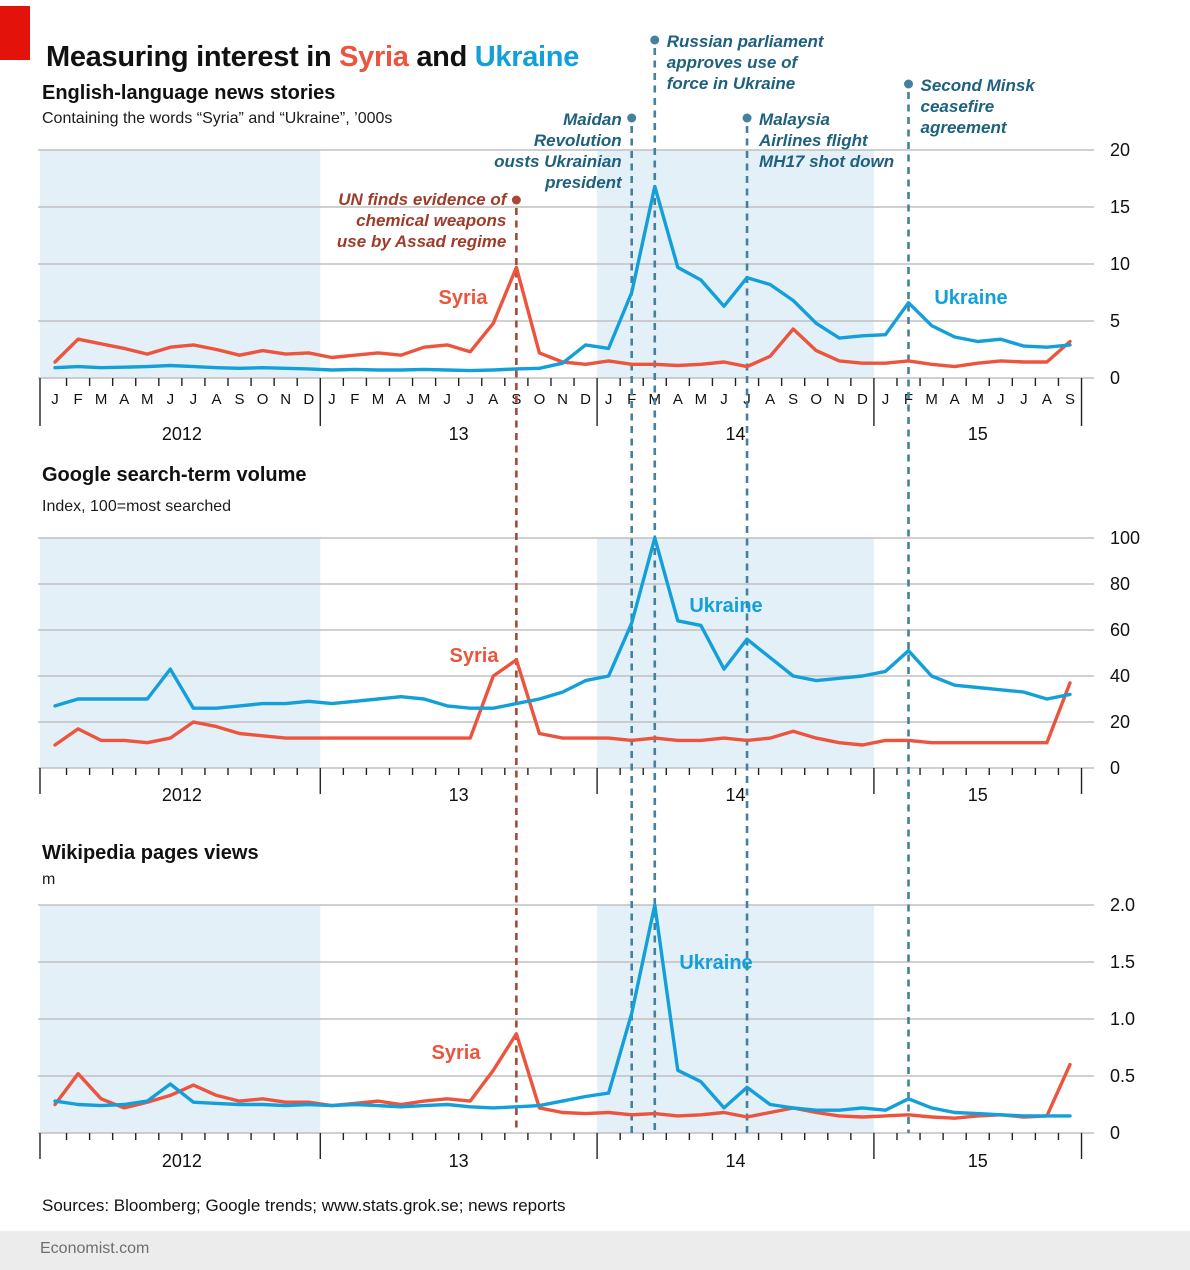 The image size is (1190, 1270). What do you see at coordinates (562, 623) in the screenshot?
I see `series-ukraine-panel2` at bounding box center [562, 623].